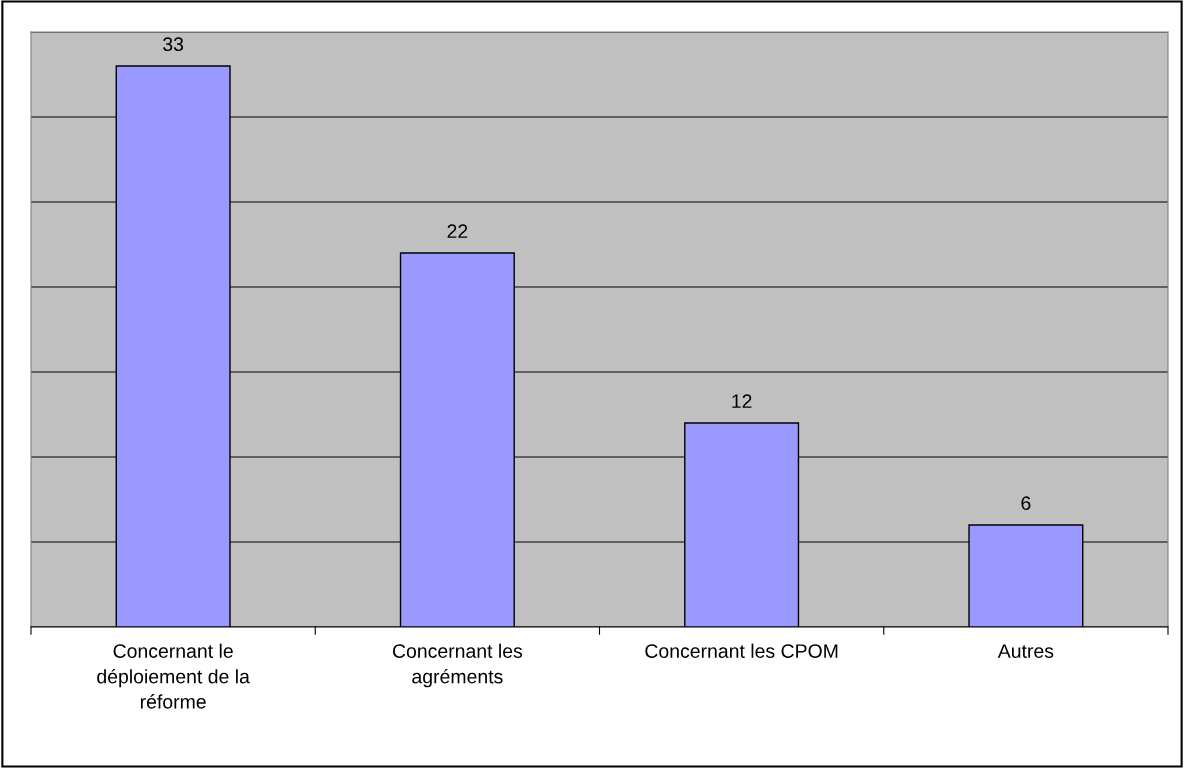 The image size is (1184, 768). I want to click on x-tick-label: Autres, so click(1025, 651).